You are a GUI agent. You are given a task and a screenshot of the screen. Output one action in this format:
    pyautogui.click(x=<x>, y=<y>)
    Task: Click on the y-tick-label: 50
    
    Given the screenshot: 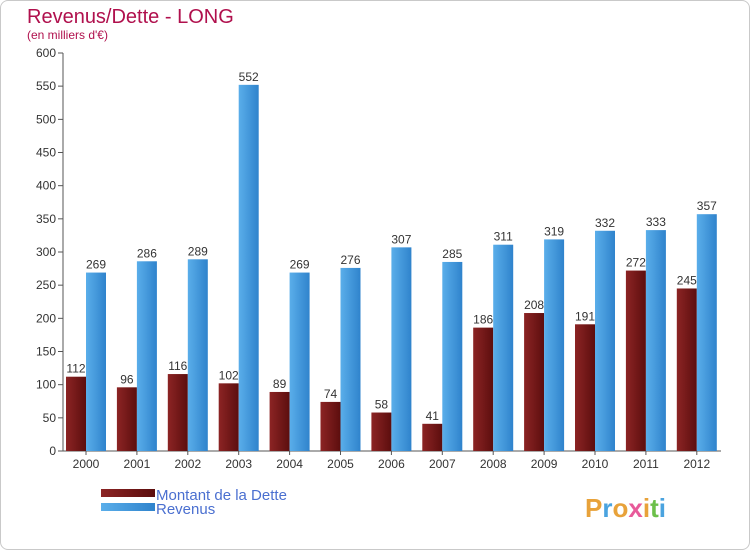 What is the action you would take?
    pyautogui.click(x=50, y=418)
    